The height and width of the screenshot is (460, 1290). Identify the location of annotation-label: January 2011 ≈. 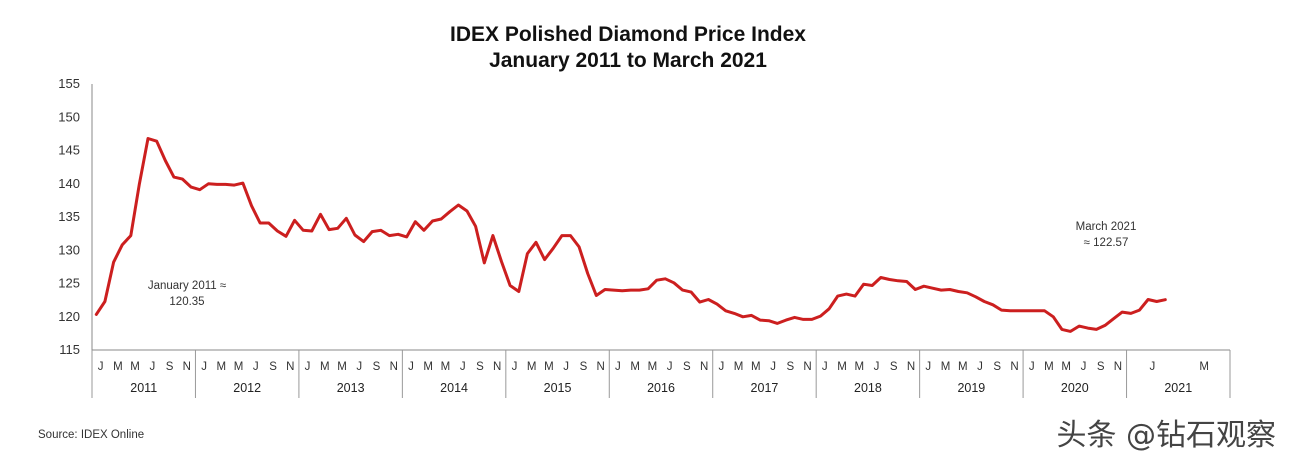
(187, 286).